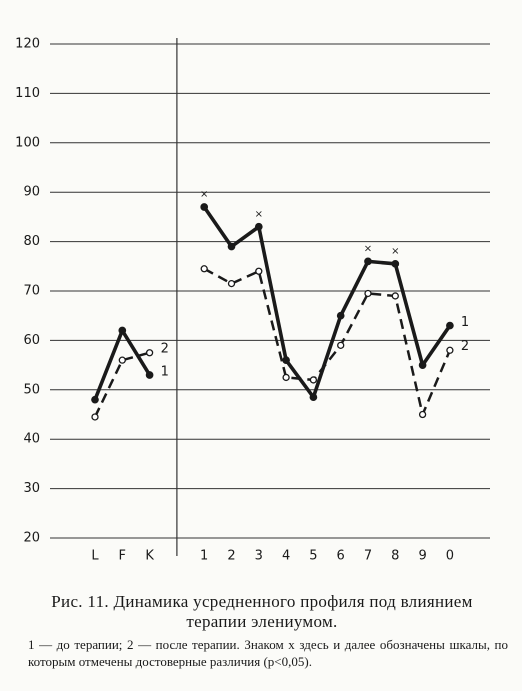  Describe the element at coordinates (31, 340) in the screenshot. I see `y-tick-label: 60` at that location.